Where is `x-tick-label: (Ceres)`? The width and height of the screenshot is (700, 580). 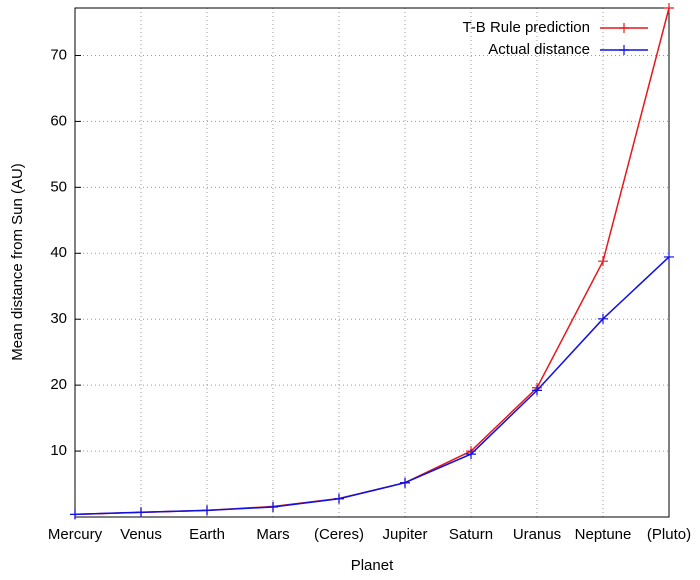 x-tick-label: (Ceres) is located at coordinates (339, 534).